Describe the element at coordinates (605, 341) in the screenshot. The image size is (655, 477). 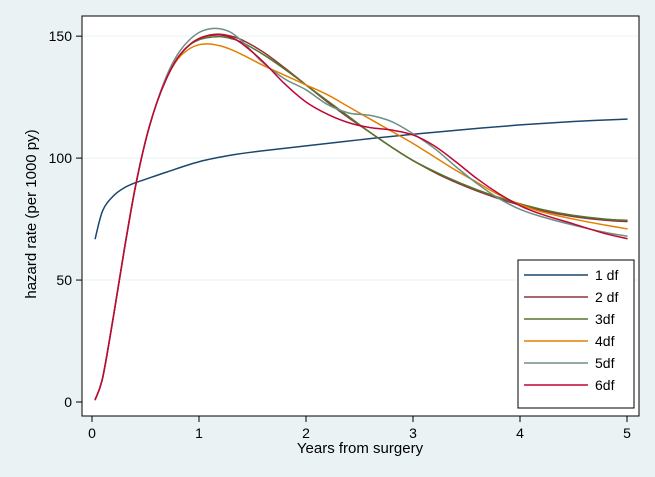
I see `legend-label: 4df` at that location.